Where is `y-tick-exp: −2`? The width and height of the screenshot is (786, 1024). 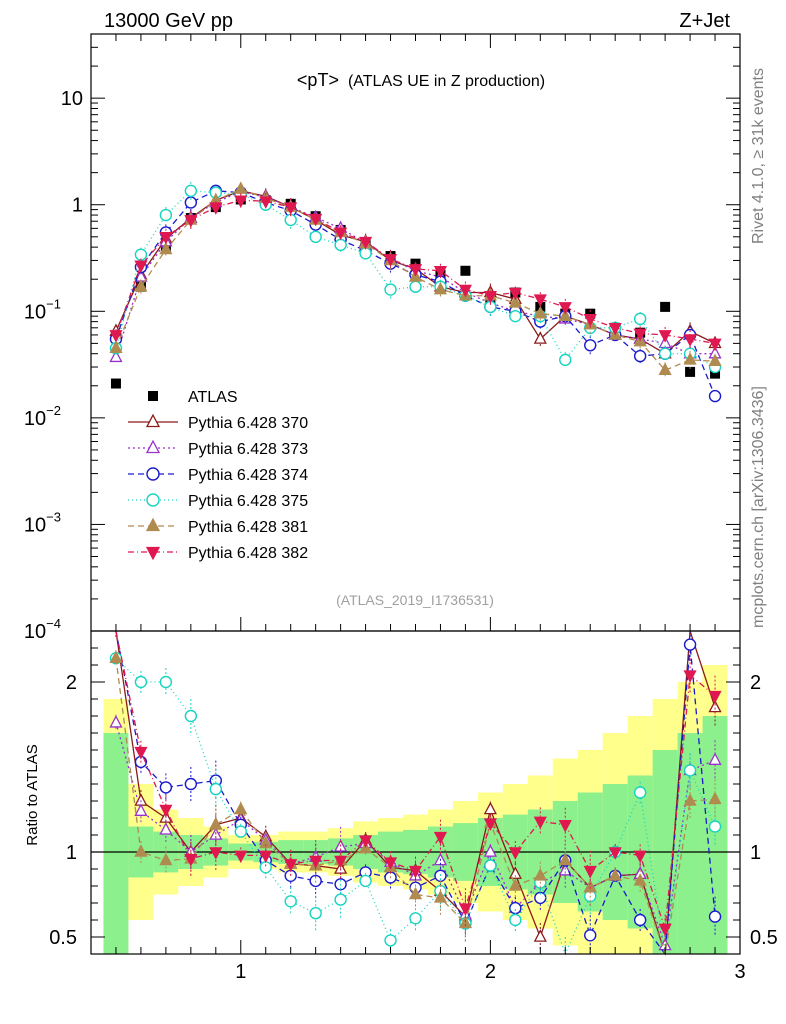 y-tick-exp: −2 is located at coordinates (53, 410).